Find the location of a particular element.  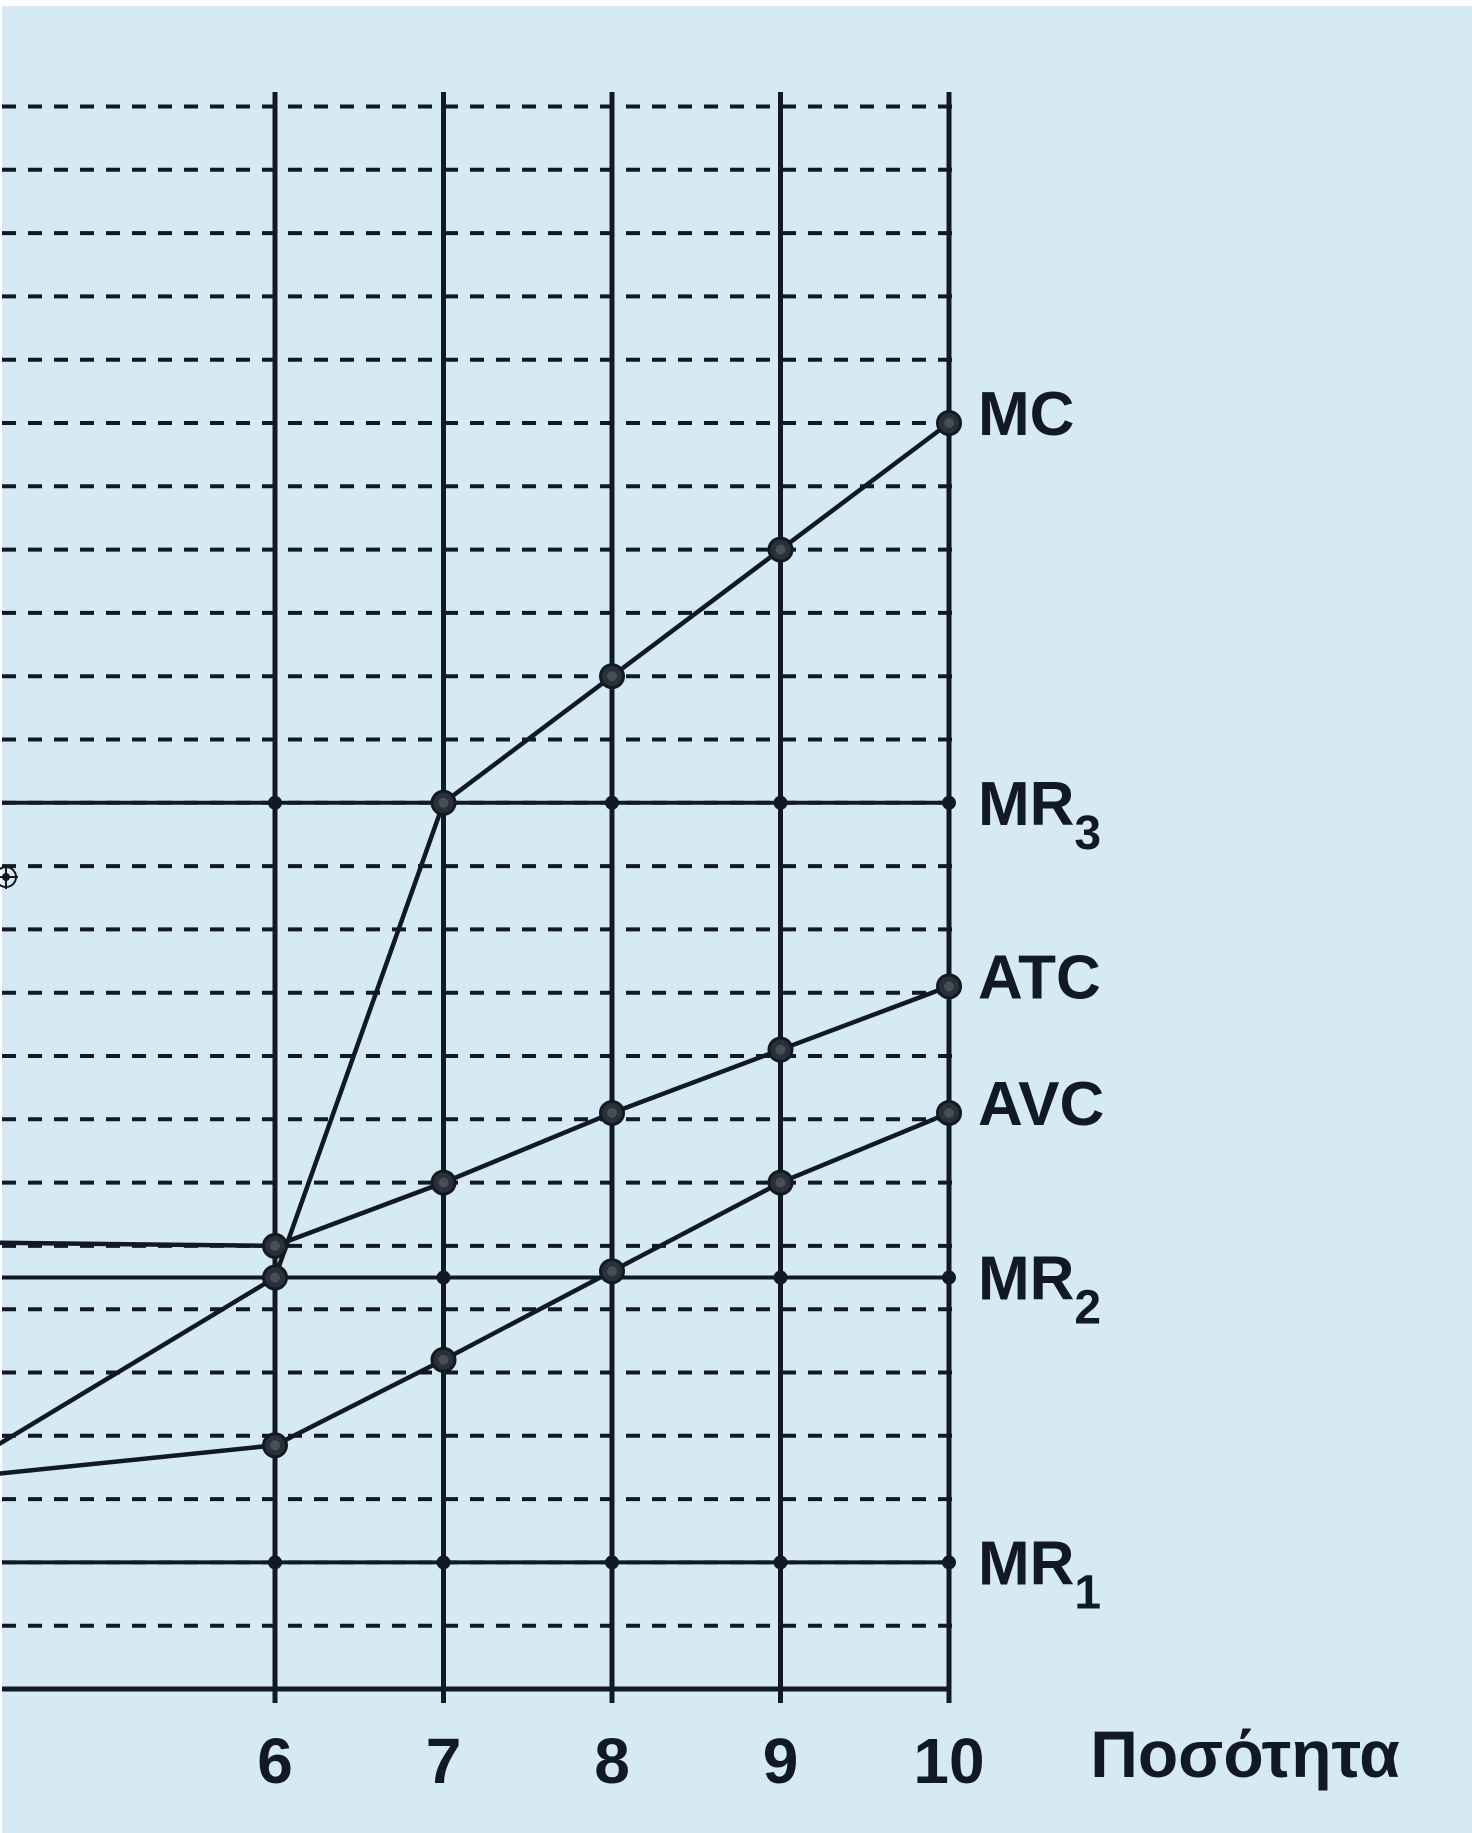

x-tick-label: 6 is located at coordinates (275, 1761).